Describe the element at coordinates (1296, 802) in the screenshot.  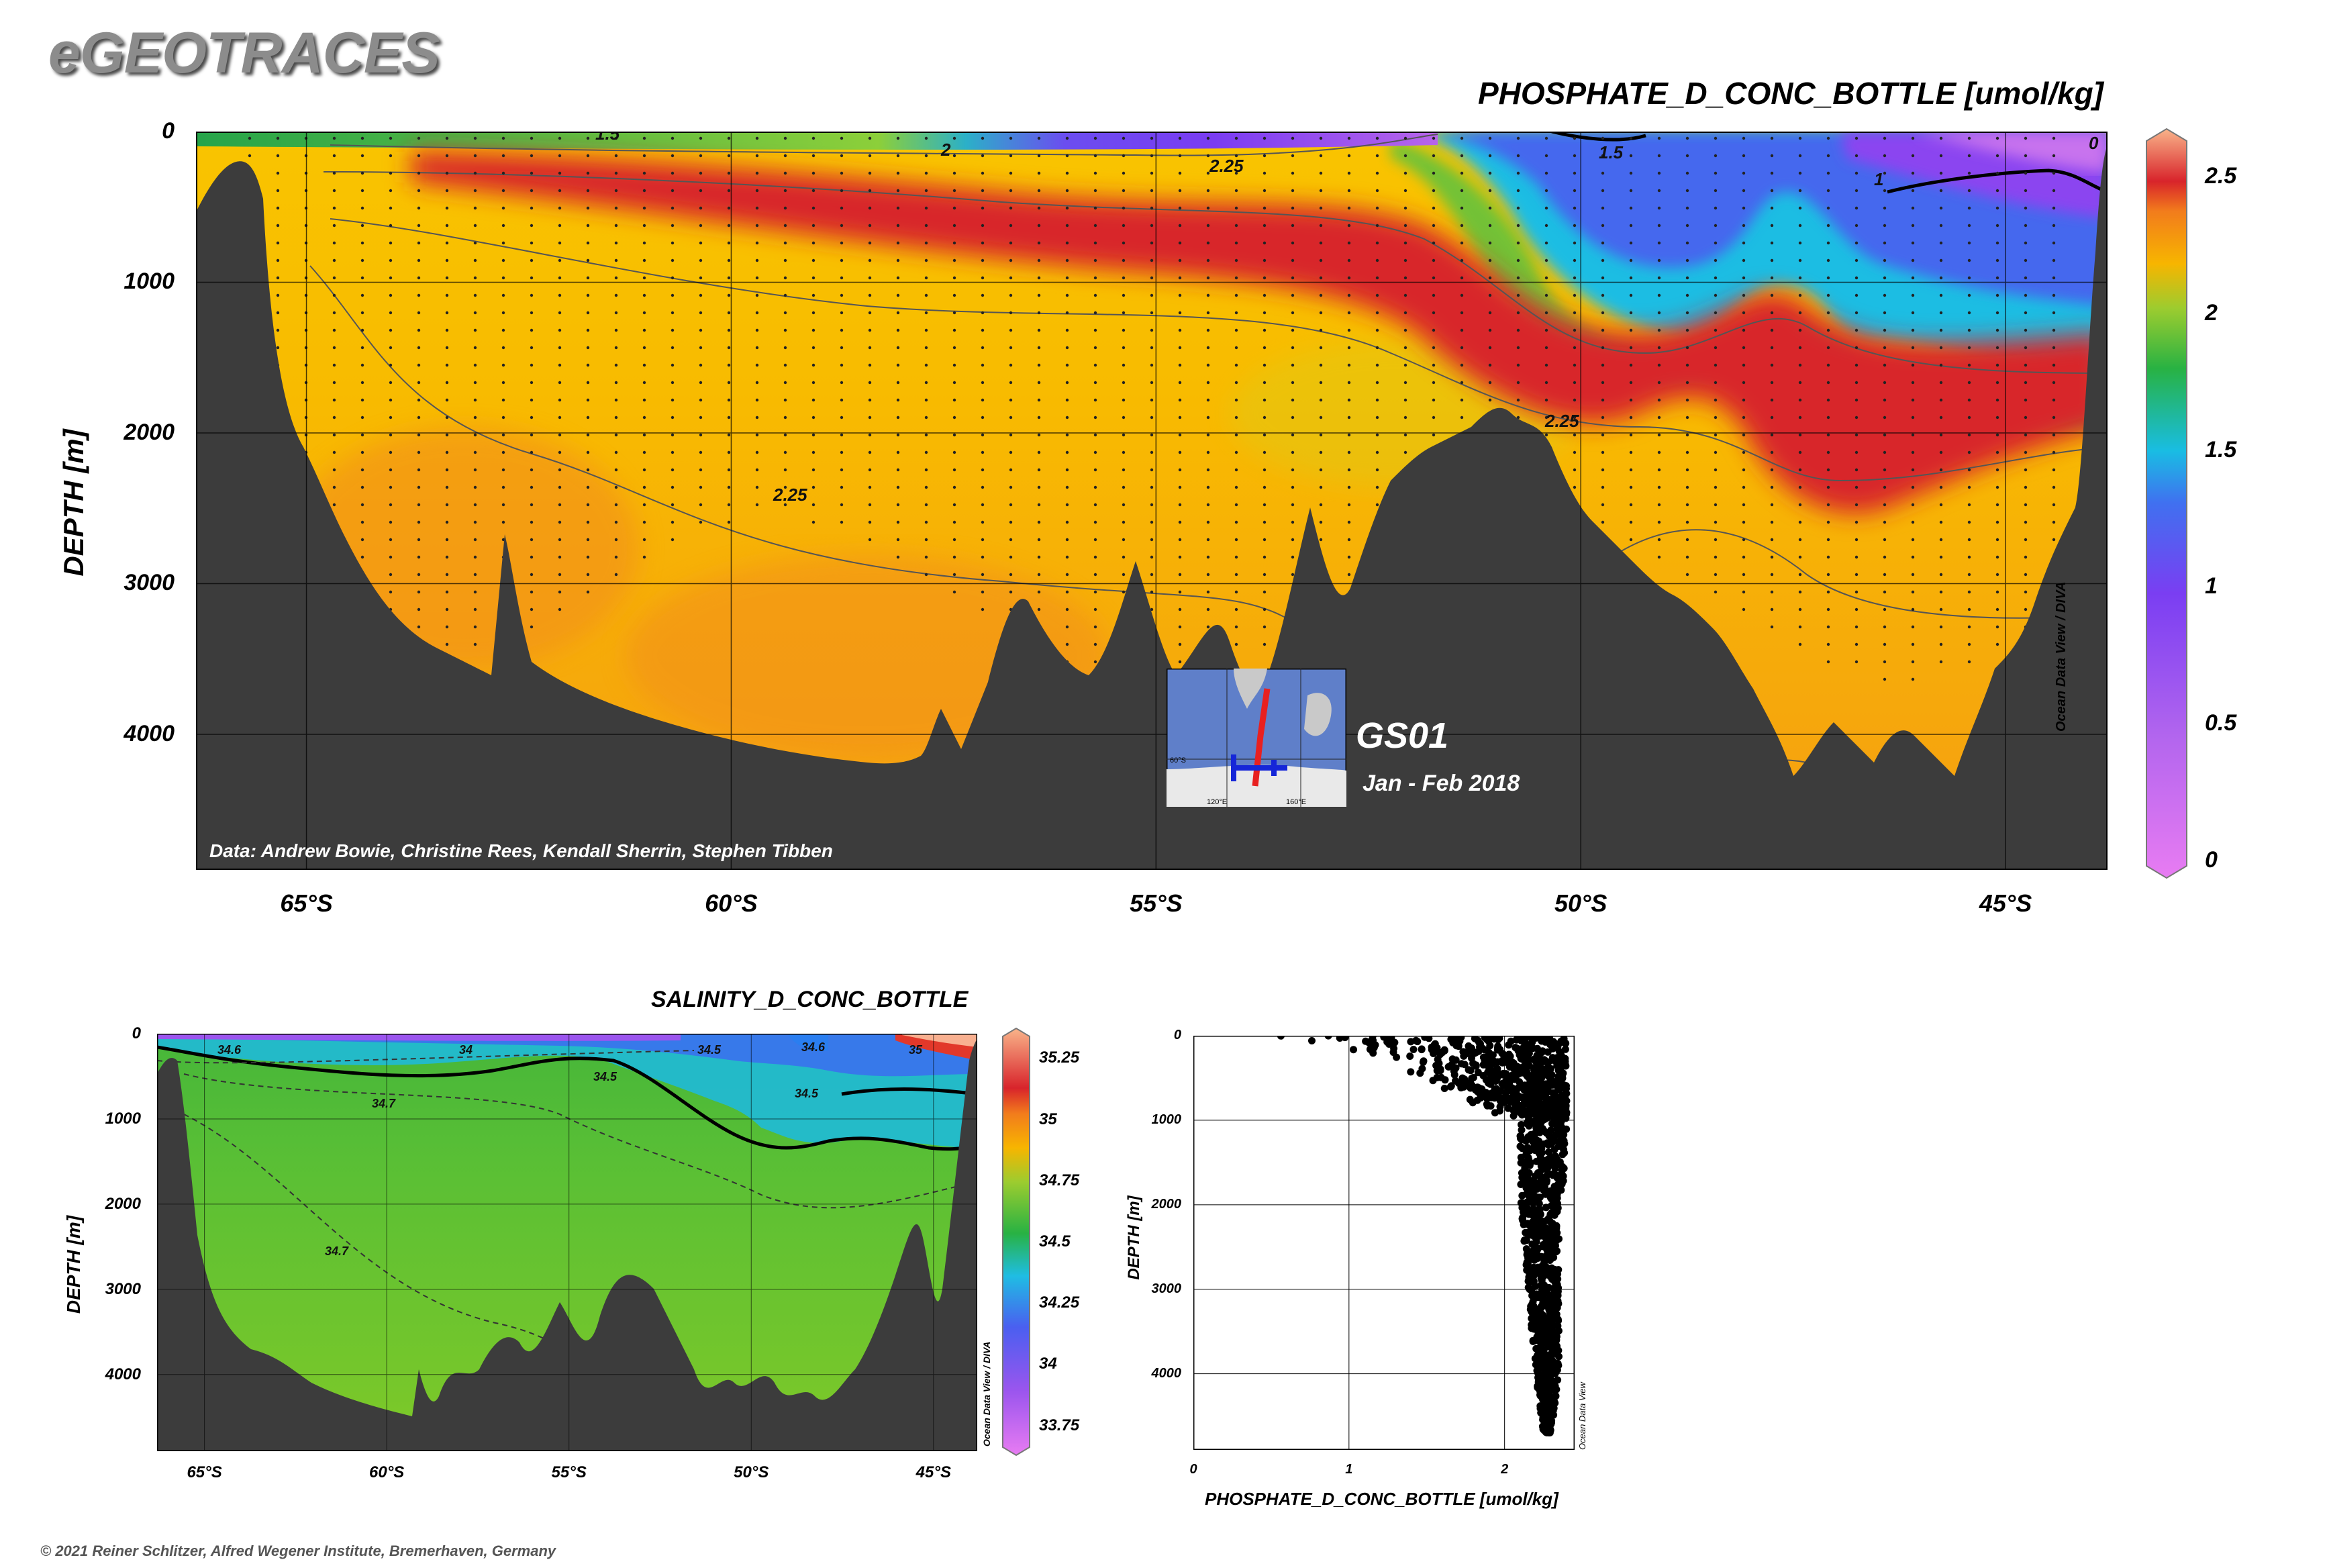
I see `inset-lon-label: 160°E` at that location.